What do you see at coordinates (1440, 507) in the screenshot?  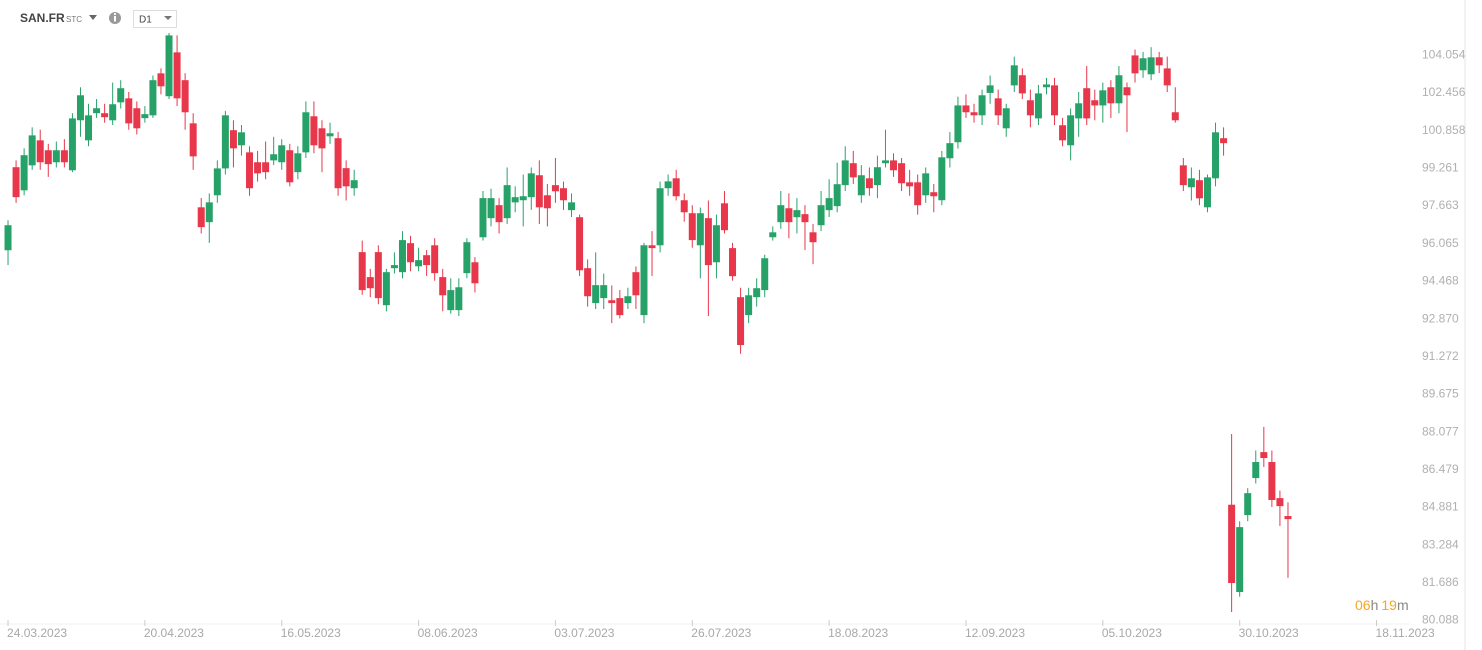 I see `y-tick-label: 84.881` at bounding box center [1440, 507].